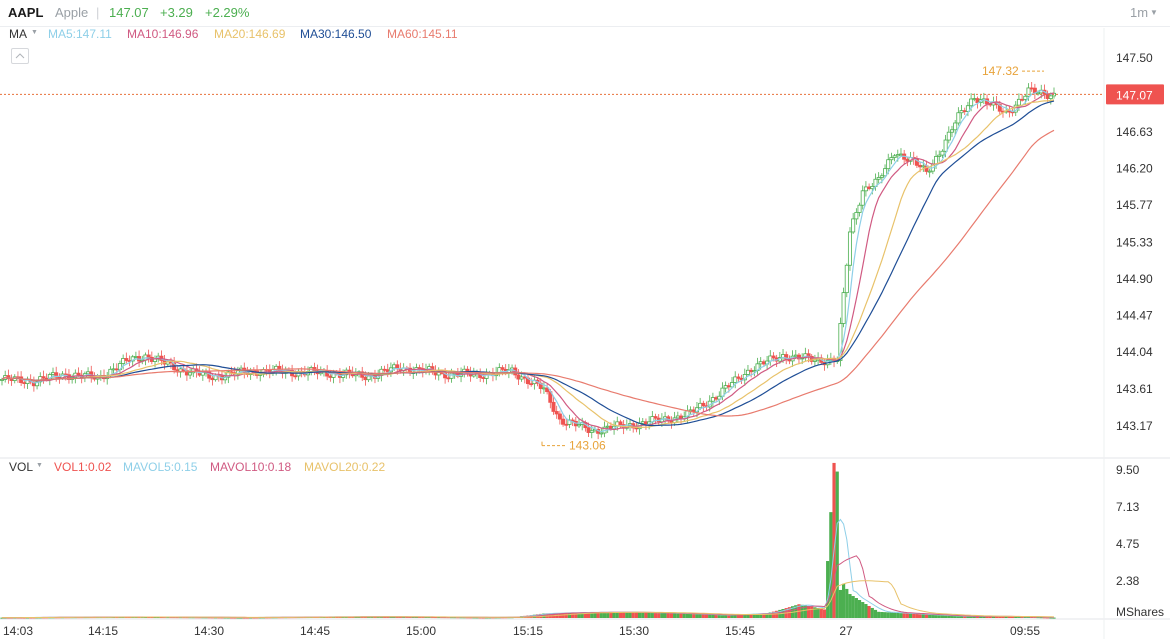 This screenshot has height=639, width=1170. Describe the element at coordinates (26, 12) in the screenshot. I see `symbol-ticker: AAPL` at that location.